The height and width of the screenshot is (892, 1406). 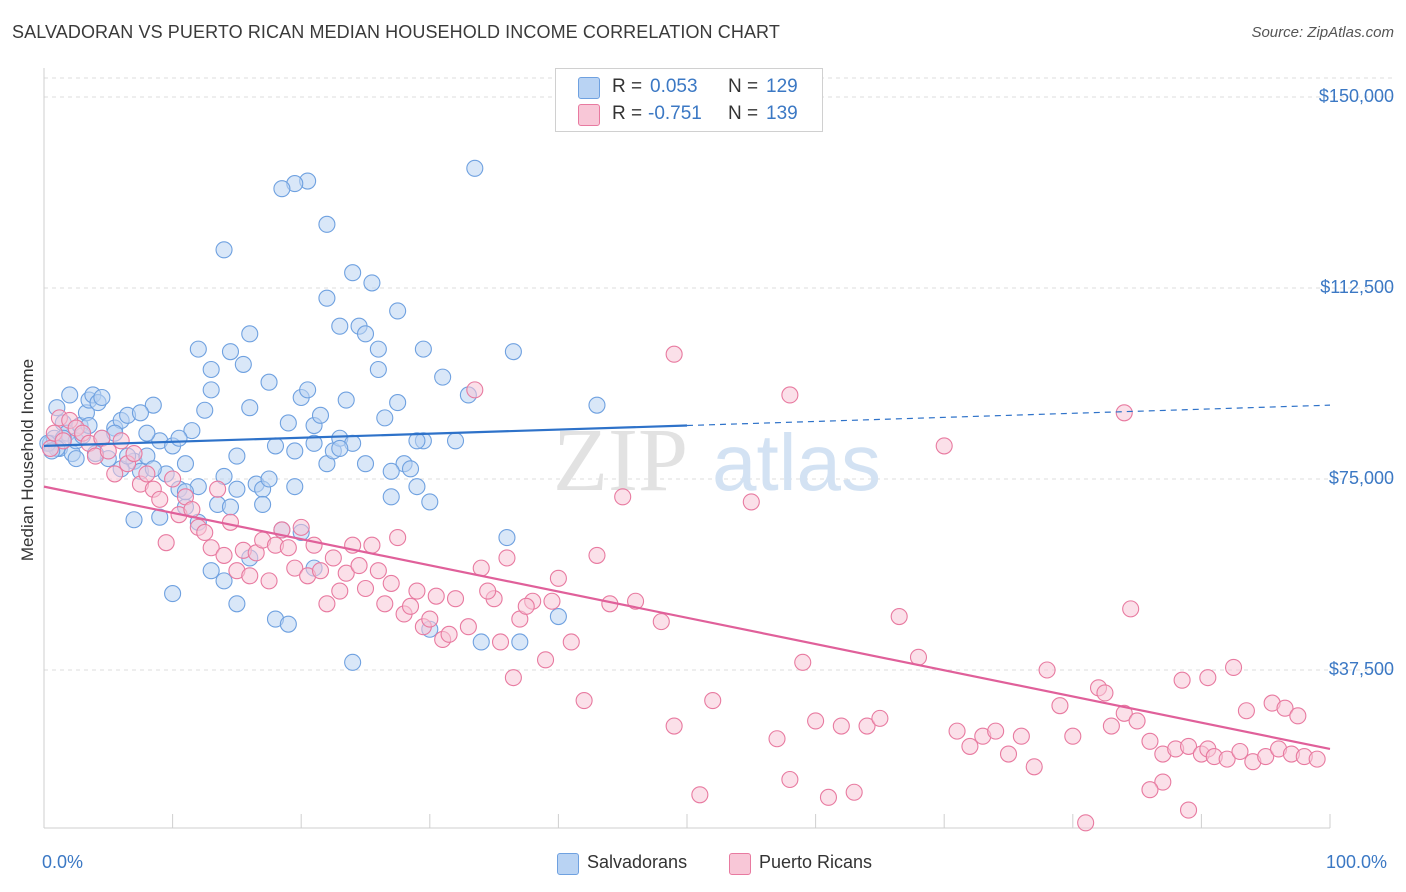 What do you see at coordinates (63, 862) in the screenshot?
I see `x-tick-label-start: 0.0%` at bounding box center [63, 862].